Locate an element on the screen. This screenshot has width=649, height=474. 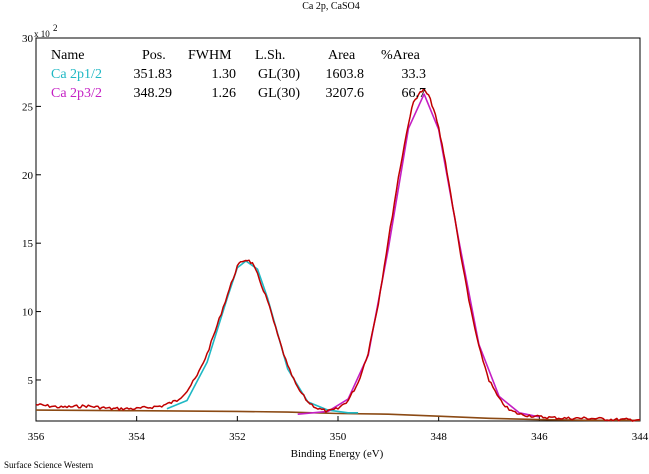
x-axis-ticks: 356 354 352 350 348 346 344 is located at coordinates (338, 429).